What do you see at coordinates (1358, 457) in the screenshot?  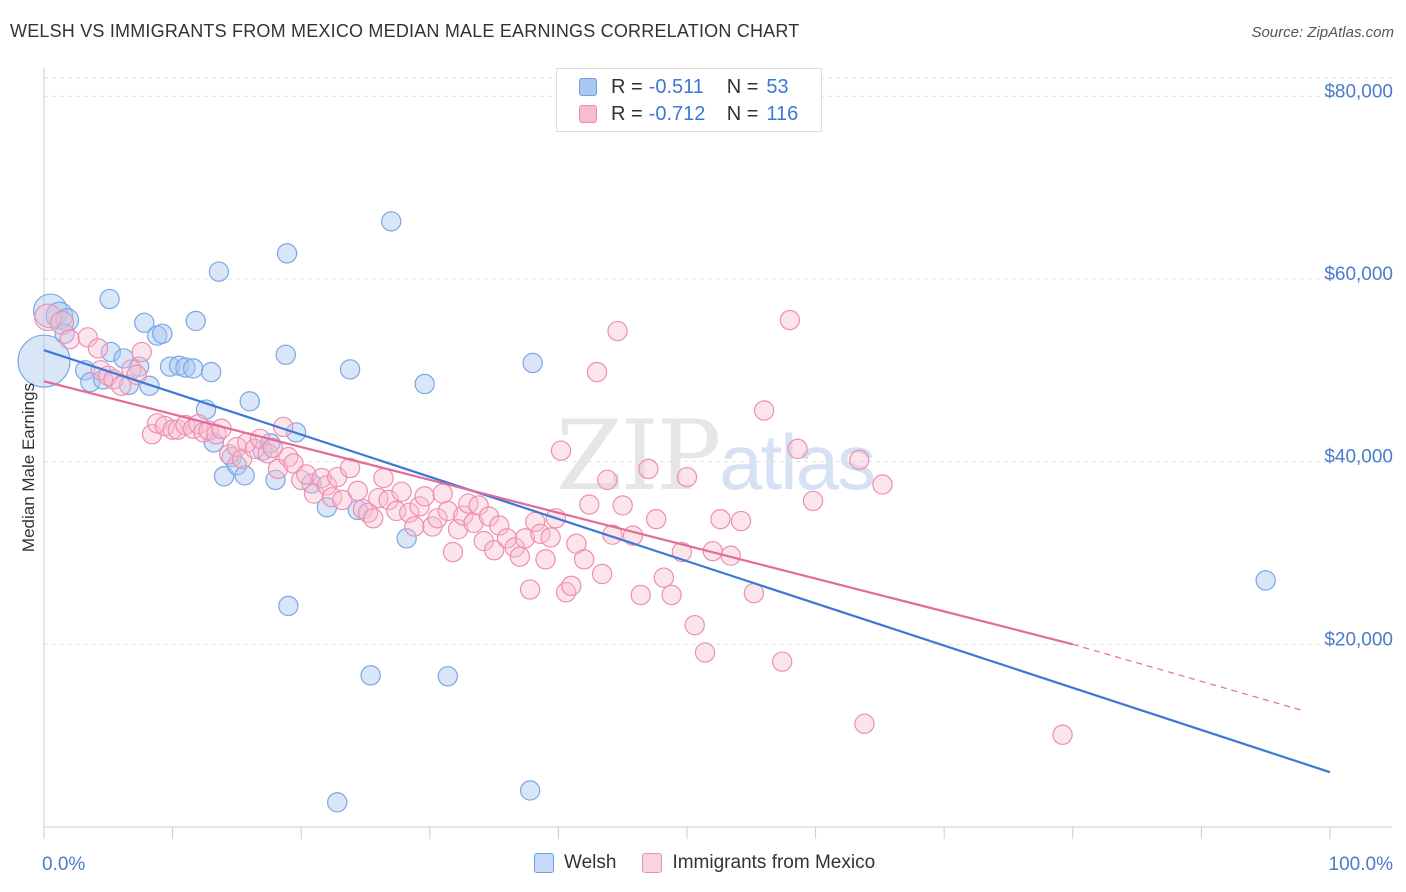 I see `y-tick-label-1: $40,000` at bounding box center [1358, 457].